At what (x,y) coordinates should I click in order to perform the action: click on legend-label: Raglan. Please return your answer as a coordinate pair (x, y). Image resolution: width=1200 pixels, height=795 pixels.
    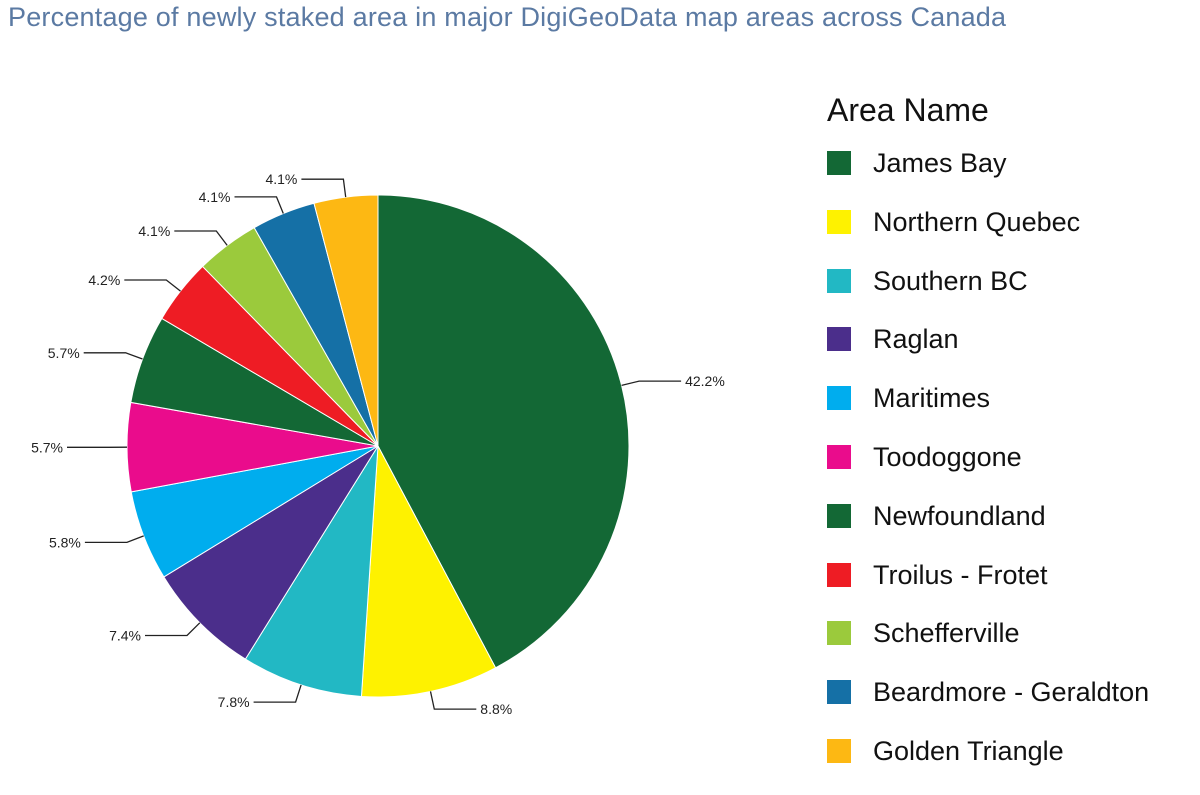
    Looking at the image, I should click on (916, 339).